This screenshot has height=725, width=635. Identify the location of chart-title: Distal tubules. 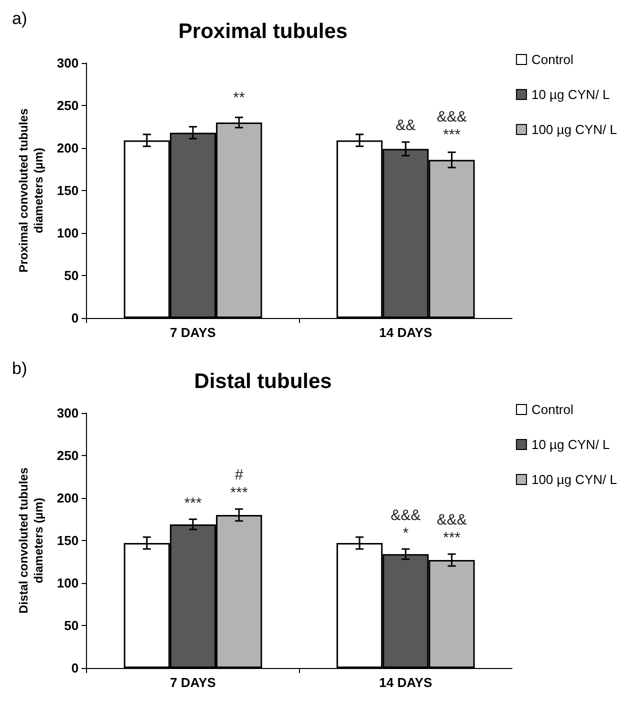
(263, 381).